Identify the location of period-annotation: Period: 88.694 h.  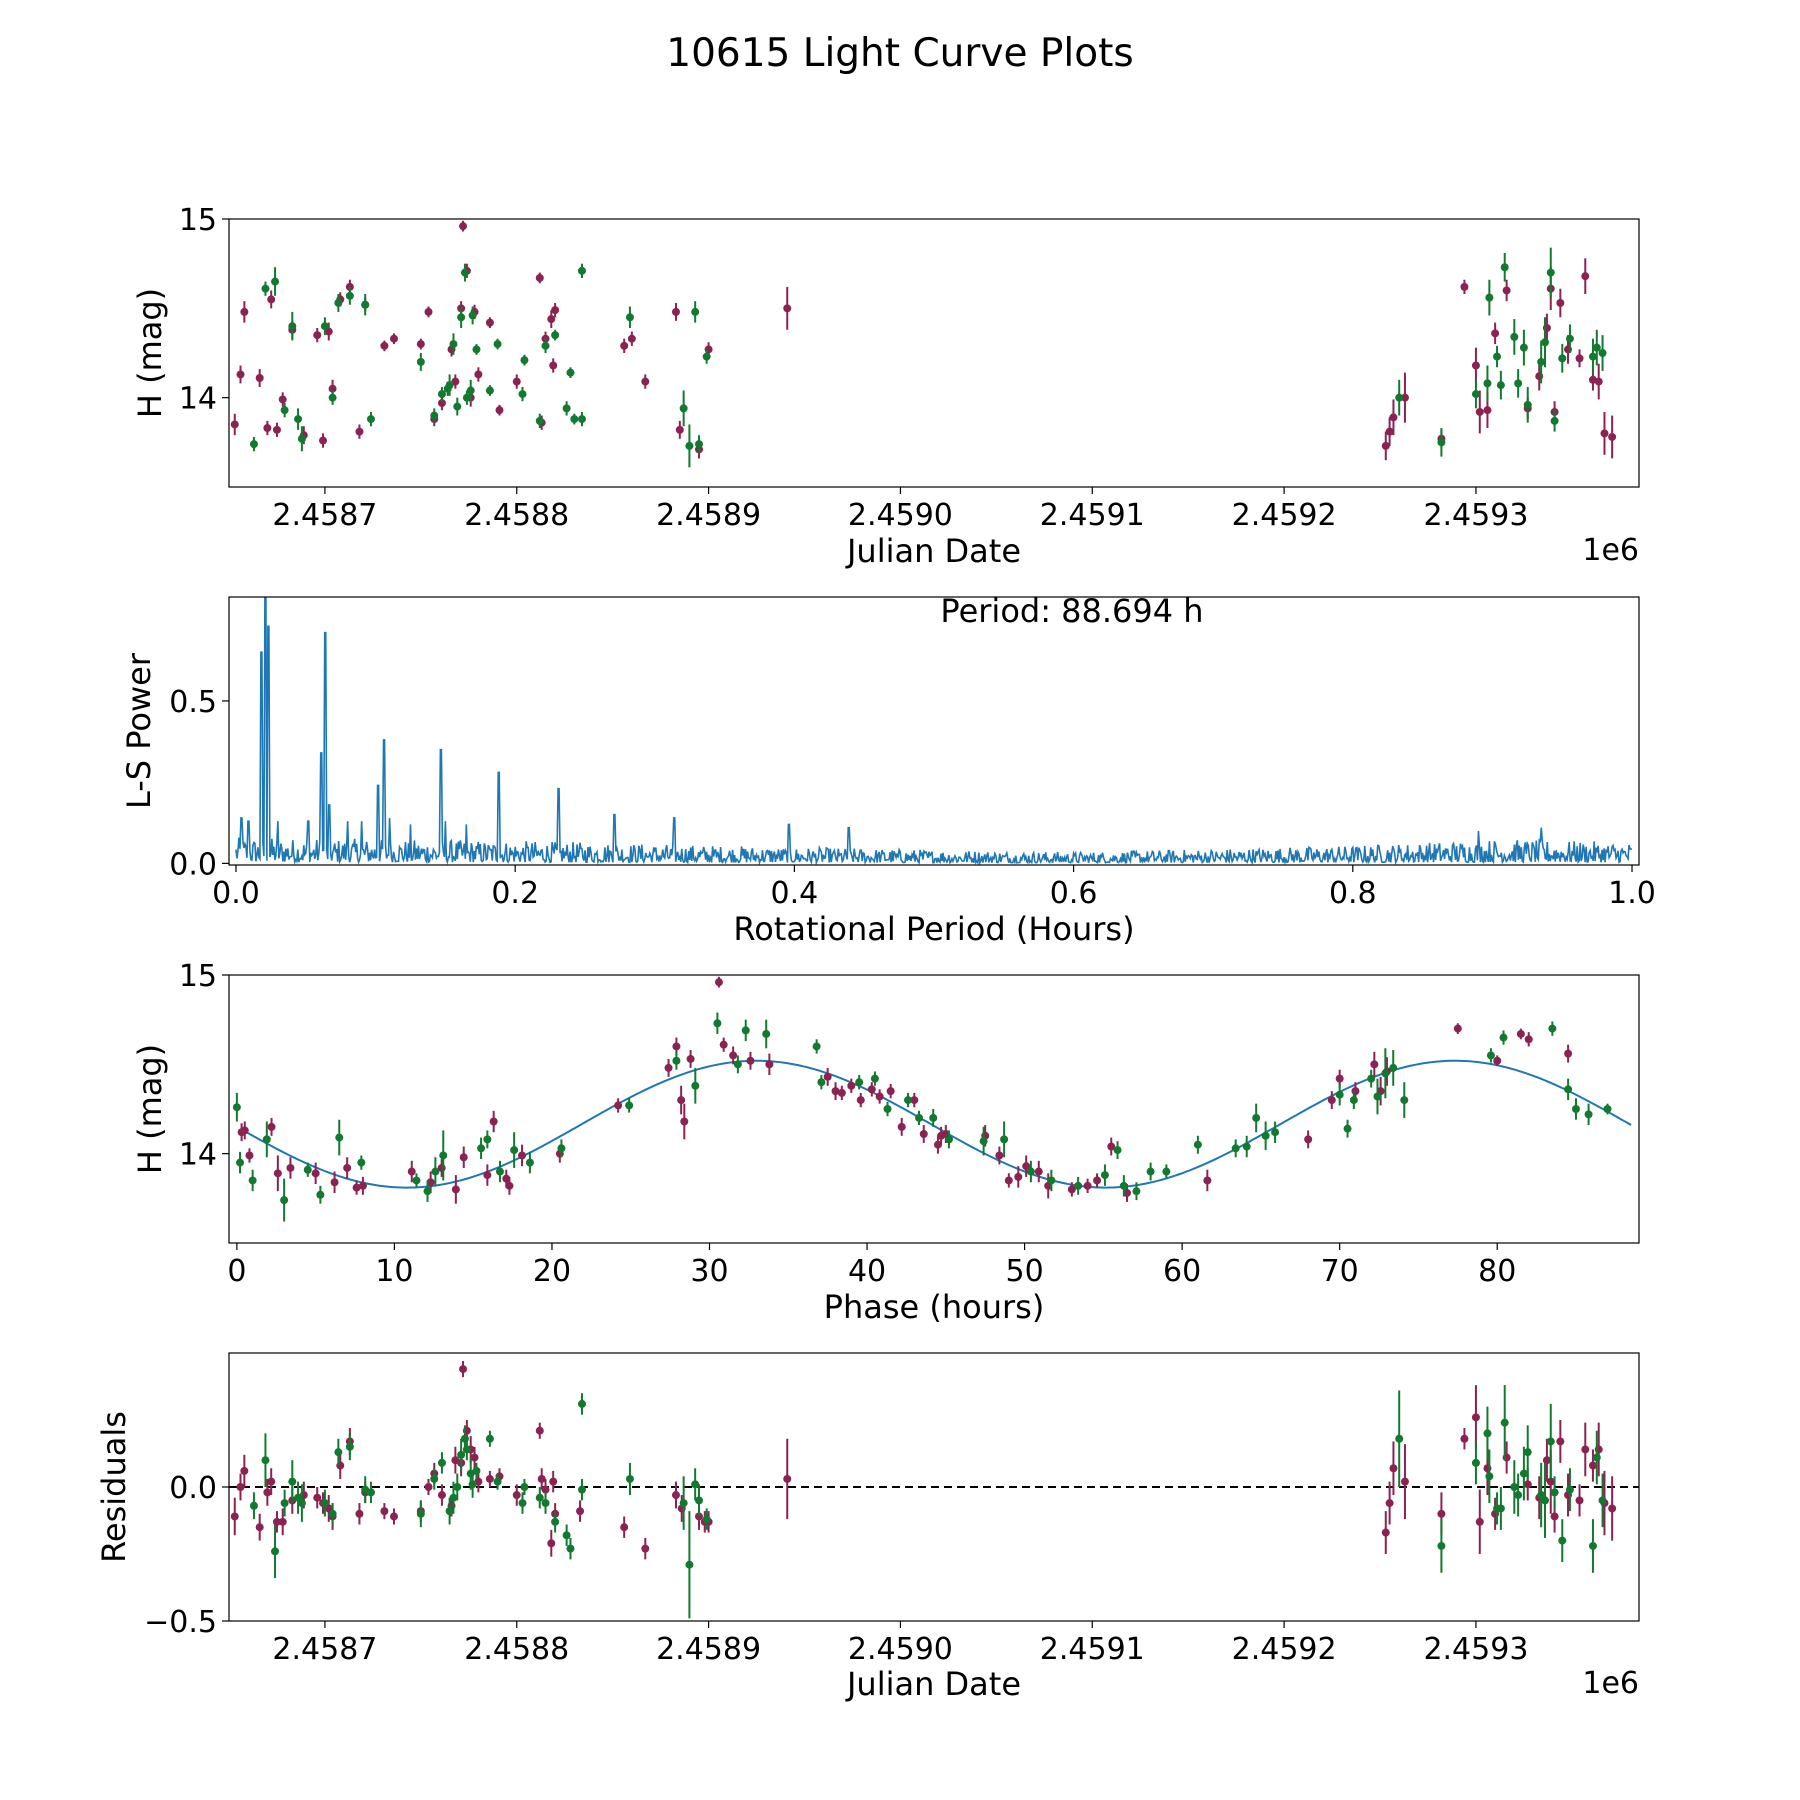
(1071, 611).